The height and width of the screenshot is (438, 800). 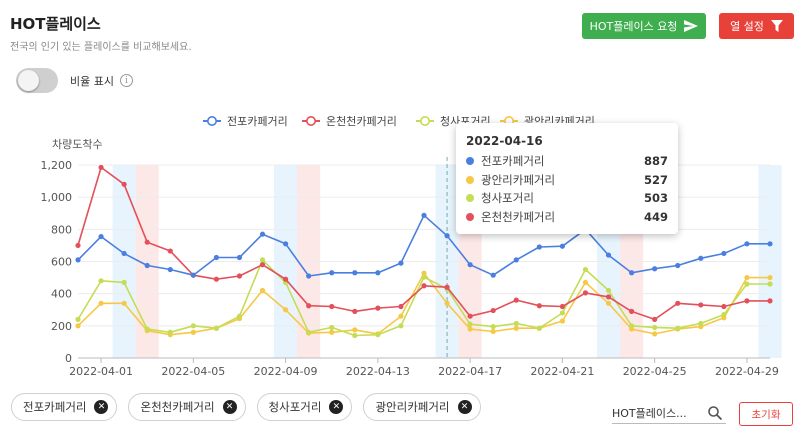 I want to click on tooltip-row: 청사포거리 503, so click(x=567, y=198).